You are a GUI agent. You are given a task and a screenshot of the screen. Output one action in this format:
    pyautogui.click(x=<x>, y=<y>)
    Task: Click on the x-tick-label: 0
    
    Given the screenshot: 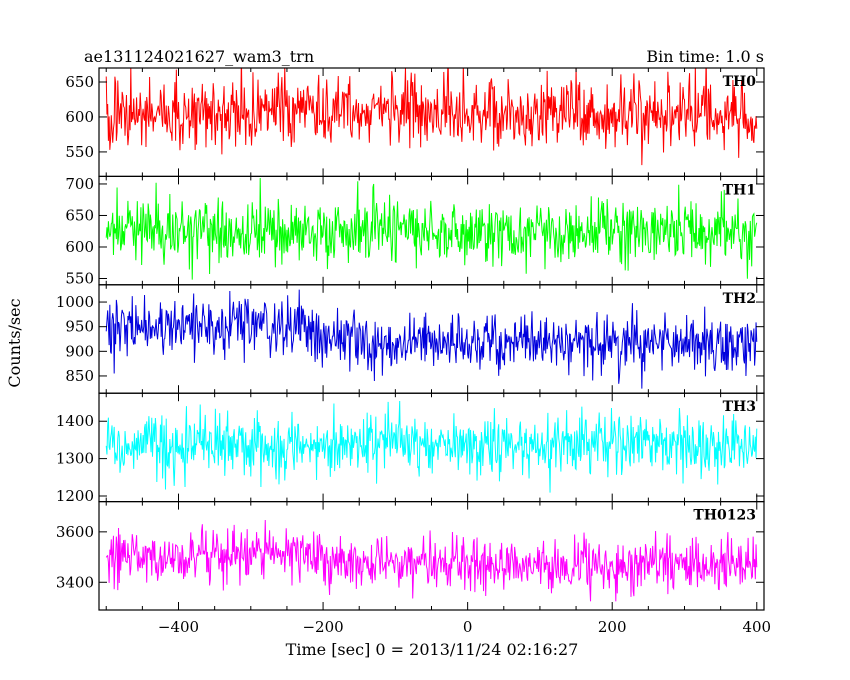 What is the action you would take?
    pyautogui.click(x=468, y=627)
    